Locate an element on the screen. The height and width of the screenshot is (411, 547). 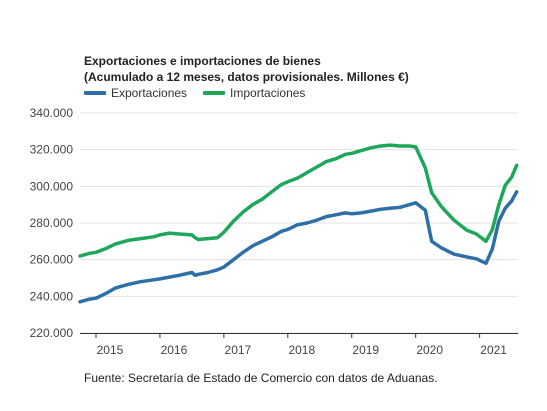
x-tick-label: 2018 is located at coordinates (301, 350).